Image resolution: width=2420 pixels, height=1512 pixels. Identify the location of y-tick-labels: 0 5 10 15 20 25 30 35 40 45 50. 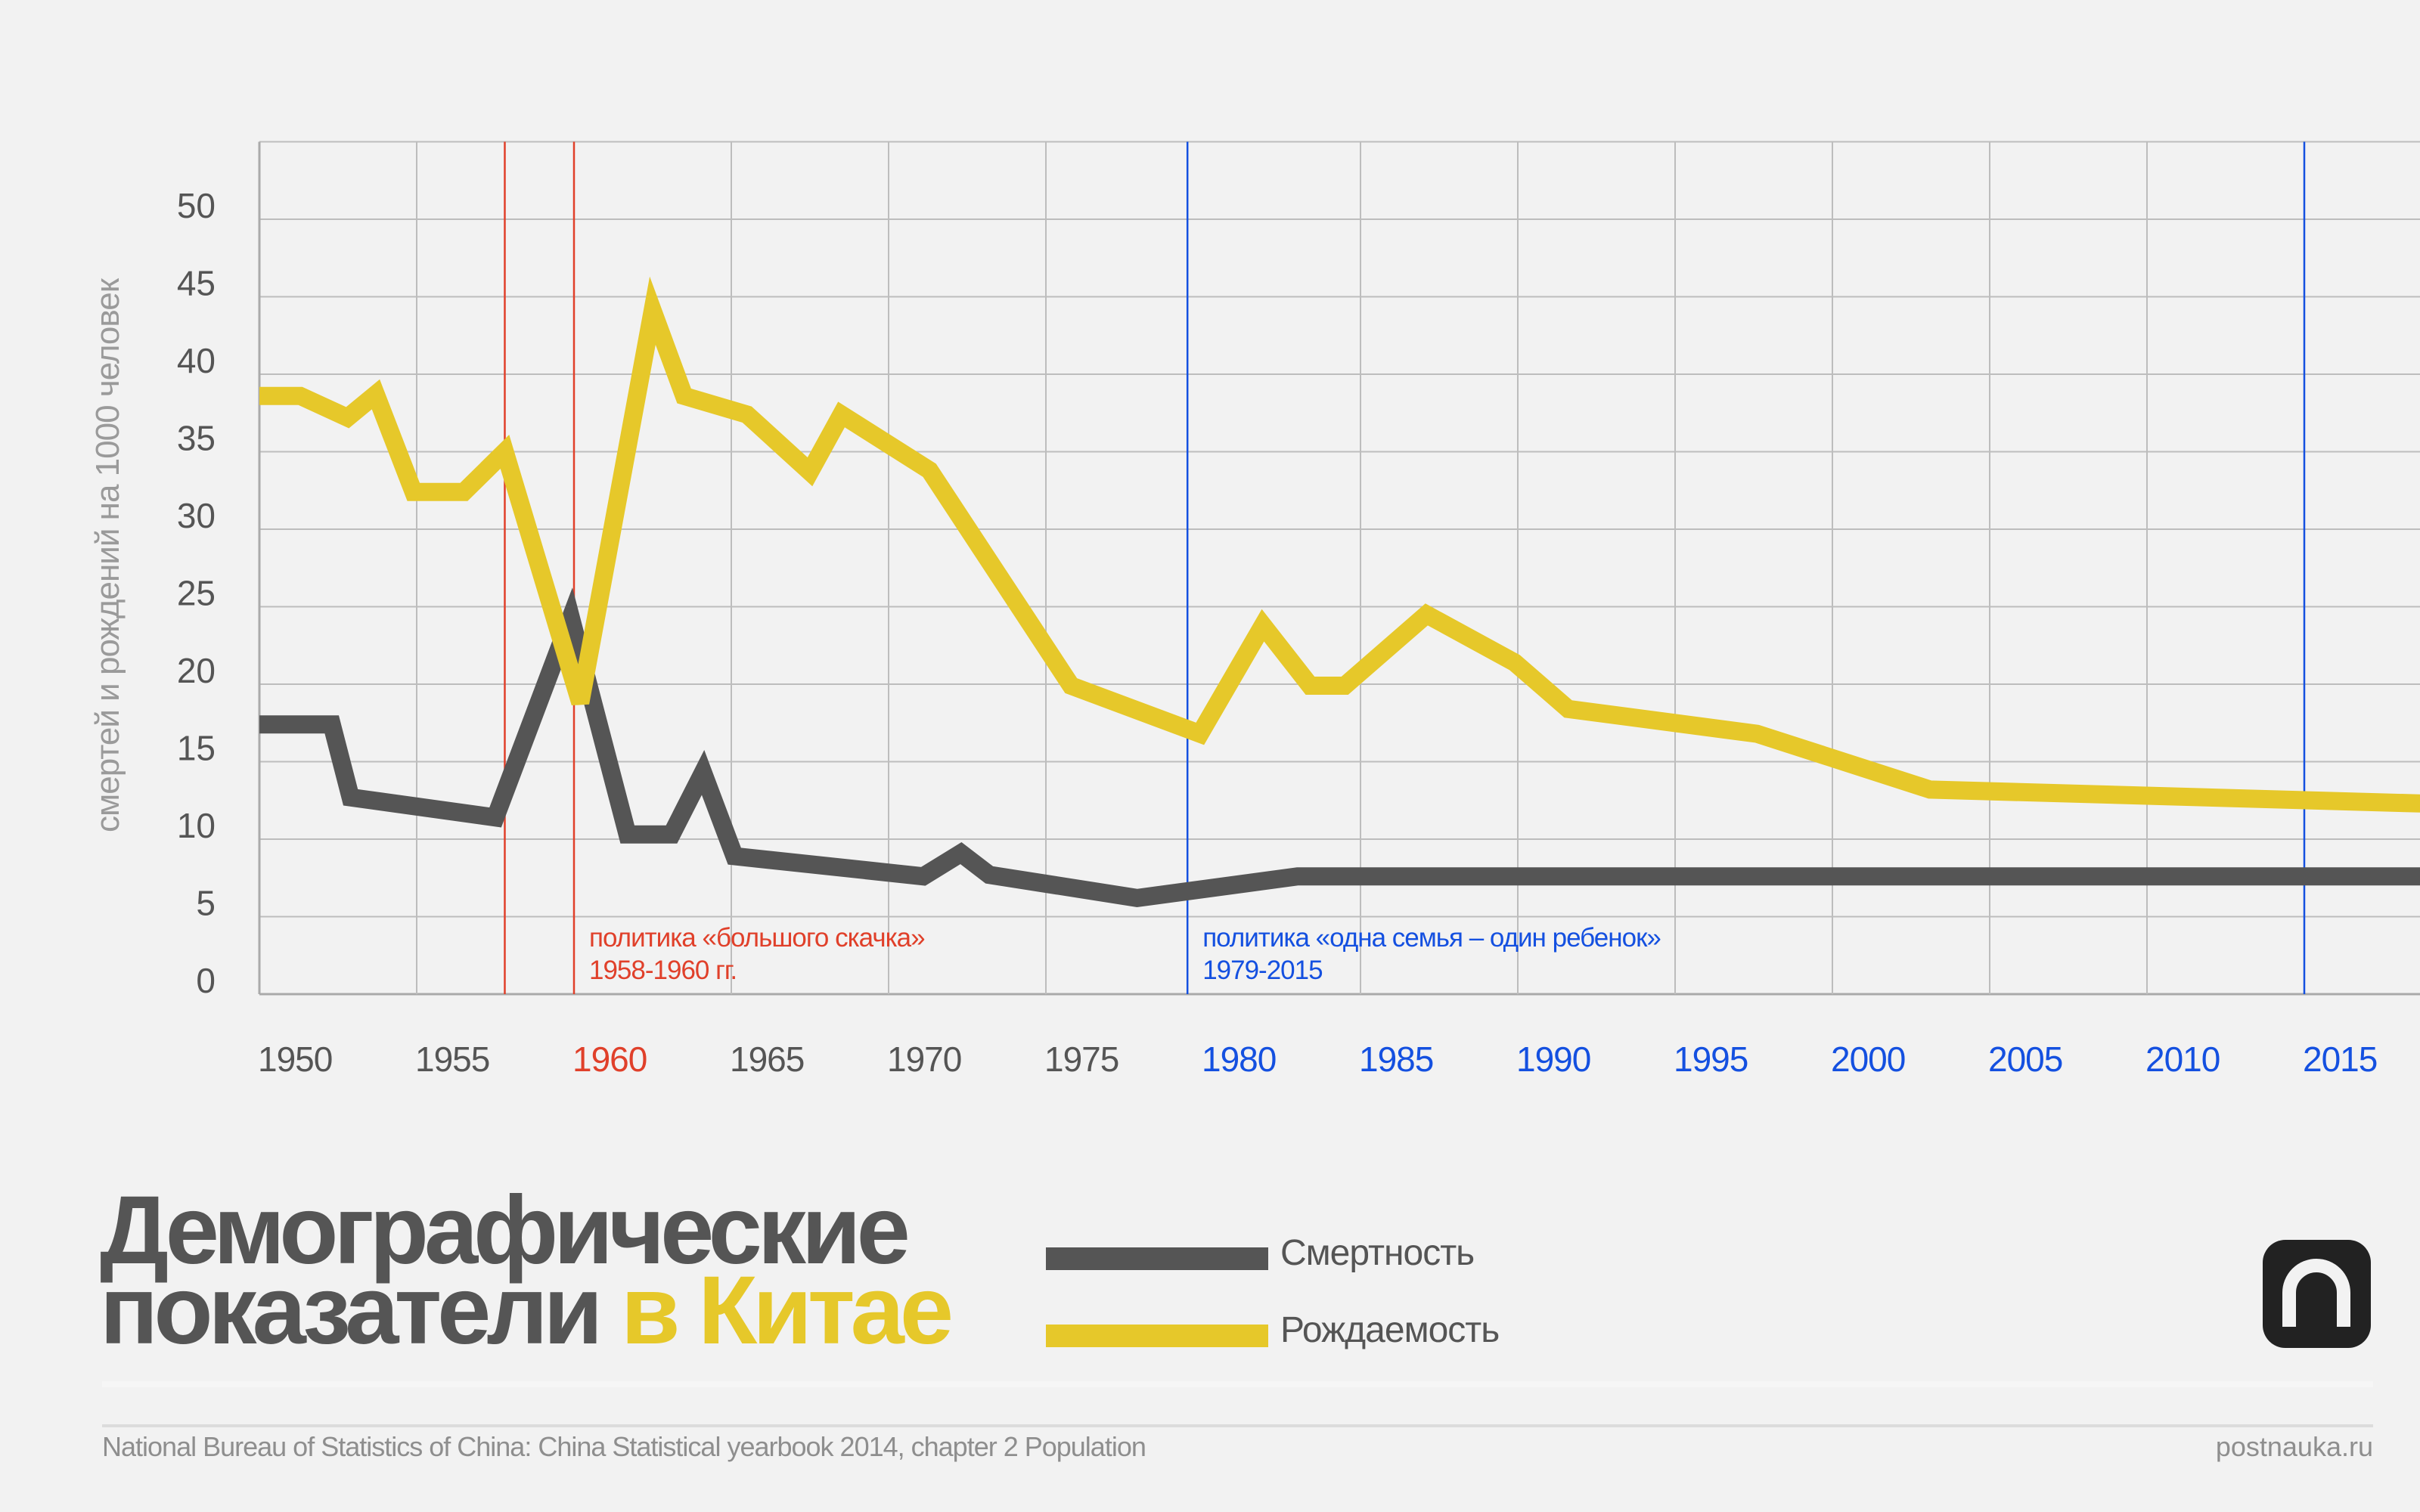
(196, 593).